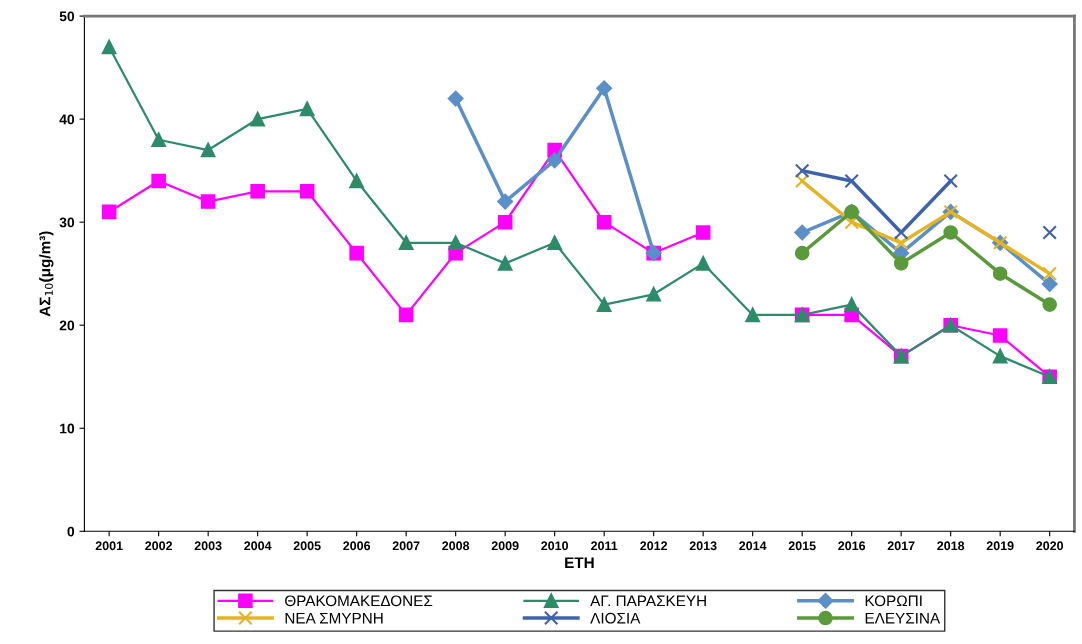 Image resolution: width=1082 pixels, height=644 pixels. I want to click on y-tick-label: 40, so click(67, 119).